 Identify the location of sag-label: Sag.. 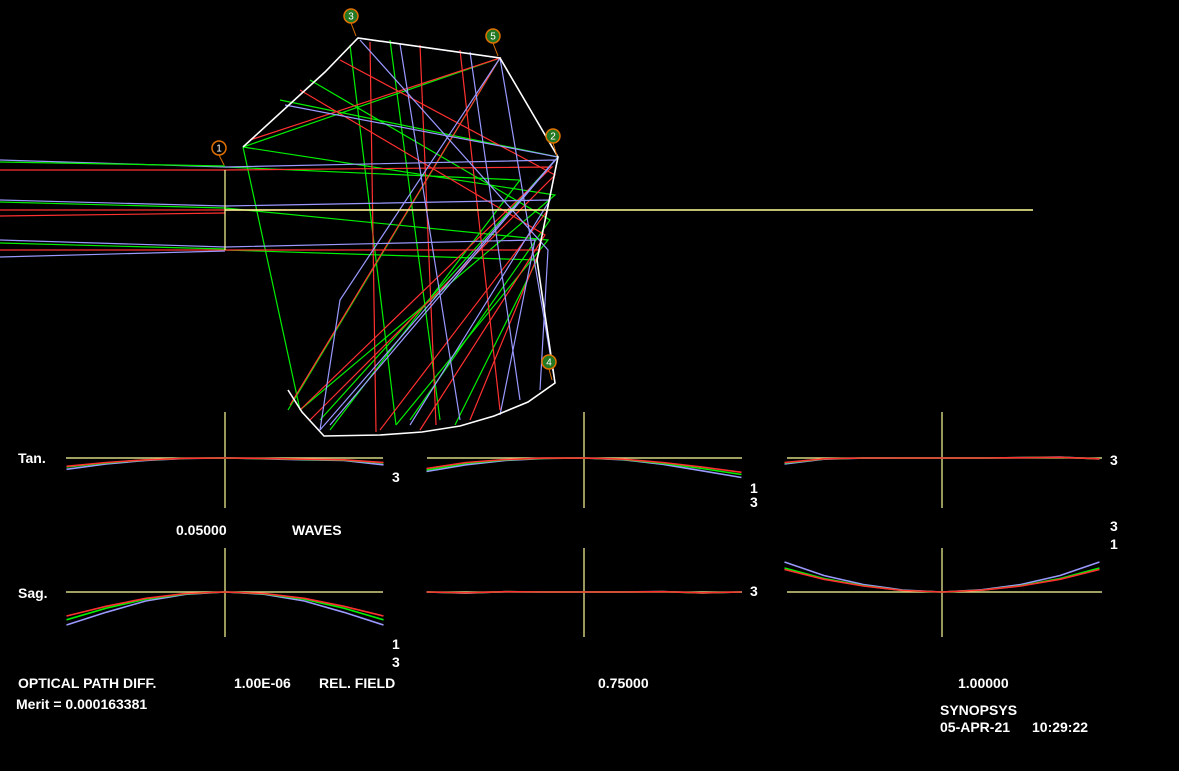
(33, 593).